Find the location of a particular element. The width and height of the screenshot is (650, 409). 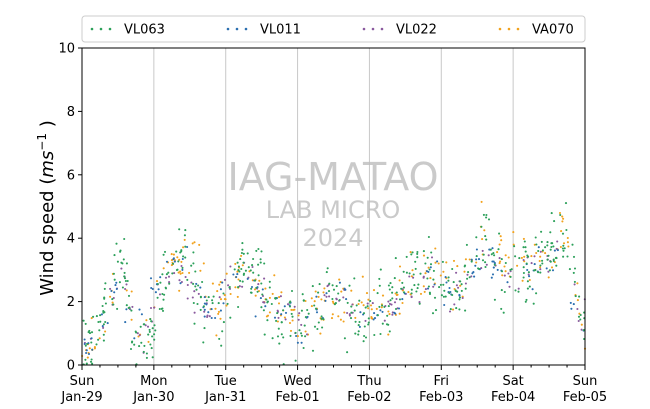

legend-entry-VL063: VL063 is located at coordinates (127, 30).